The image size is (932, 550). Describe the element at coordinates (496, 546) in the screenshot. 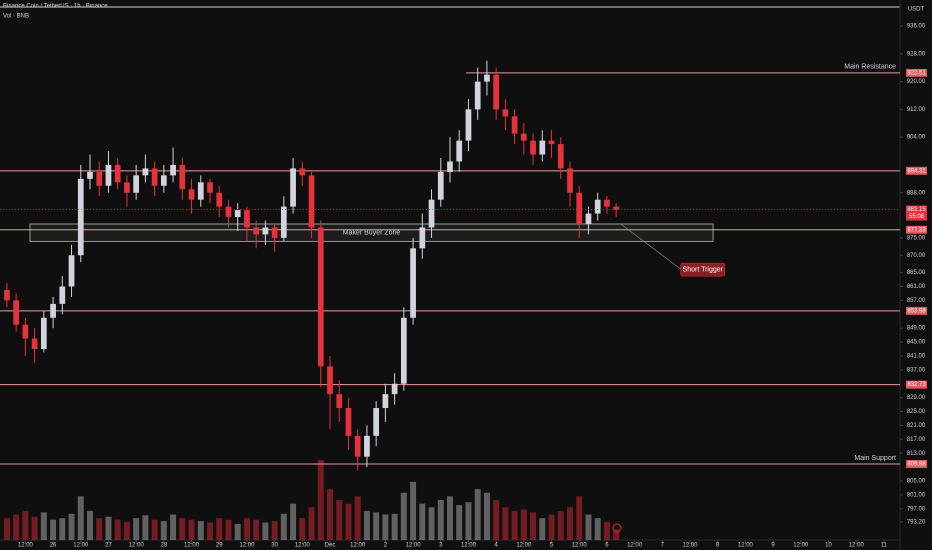

I see `x-tick-label: 4` at that location.